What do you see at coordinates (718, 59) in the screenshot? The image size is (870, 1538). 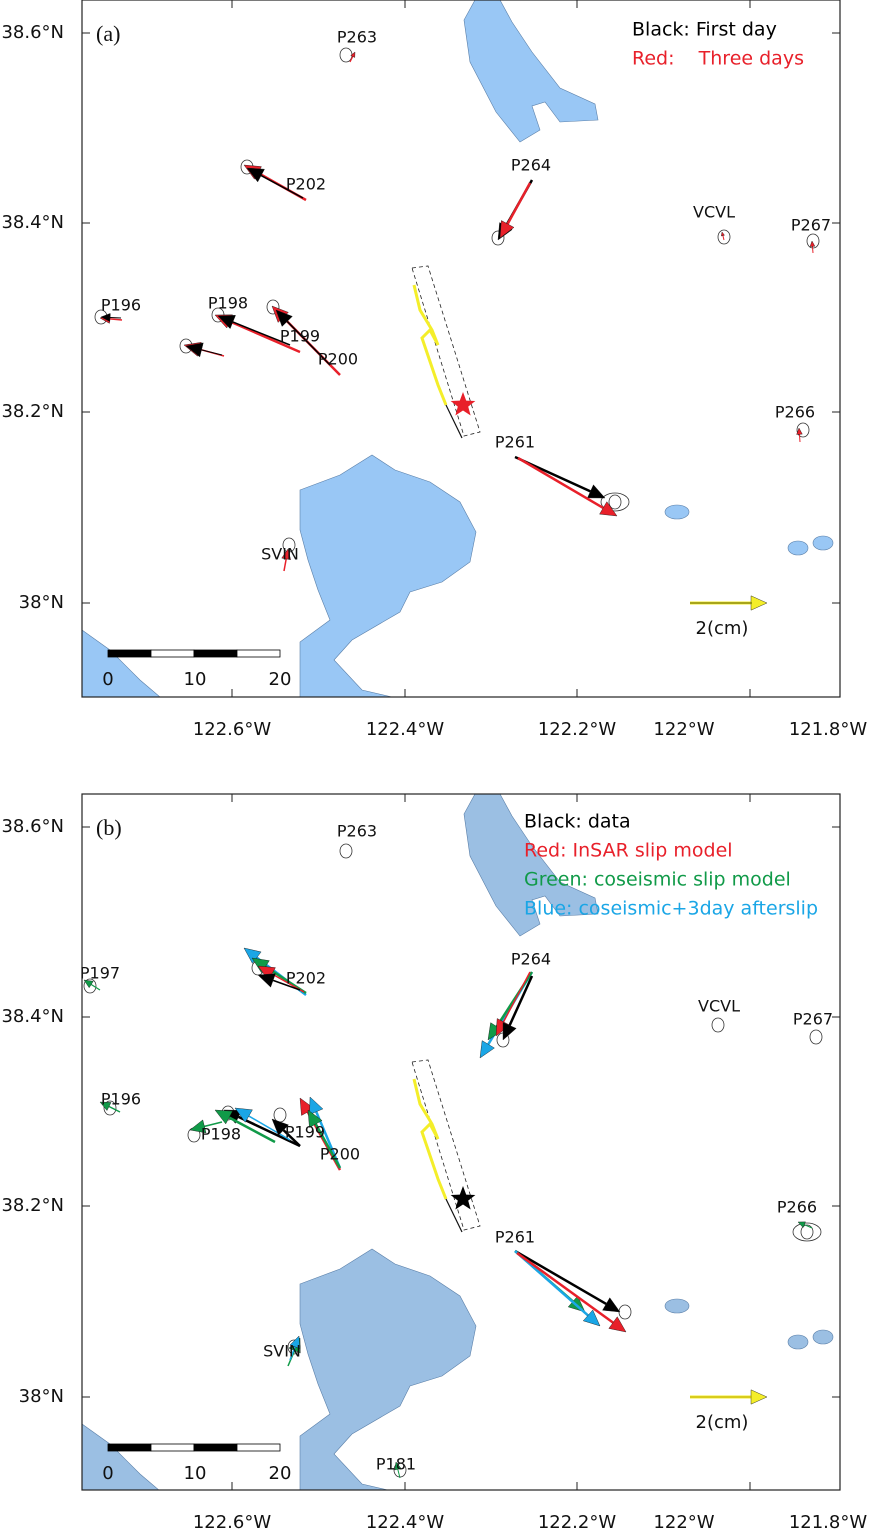 I see `legend-entry: Red: Three days` at bounding box center [718, 59].